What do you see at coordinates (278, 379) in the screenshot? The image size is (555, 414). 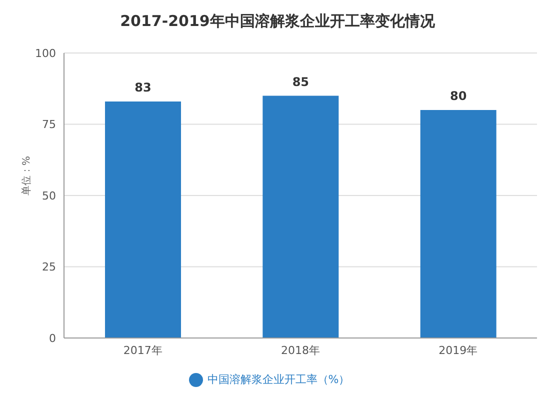 I see `legend-label: 中国溶解浆企业开工率（%）` at bounding box center [278, 379].